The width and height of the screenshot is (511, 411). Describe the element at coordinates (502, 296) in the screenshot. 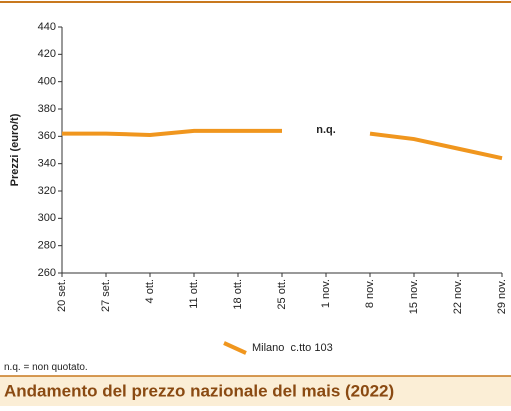

I see `x-tick-label: 29 nov.` at that location.